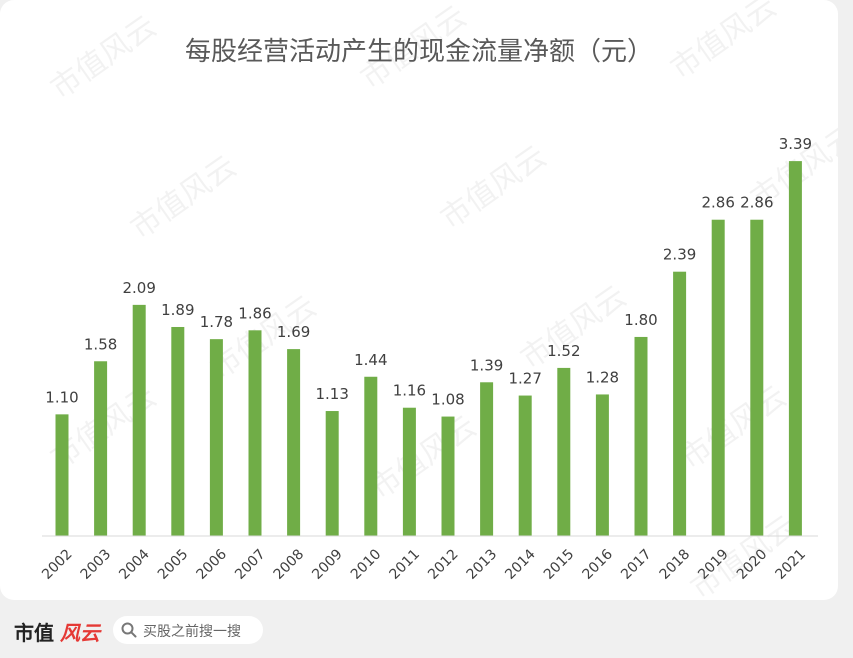 The image size is (853, 658). What do you see at coordinates (597, 564) in the screenshot?
I see `x-tick-label-2016: 2016` at bounding box center [597, 564].